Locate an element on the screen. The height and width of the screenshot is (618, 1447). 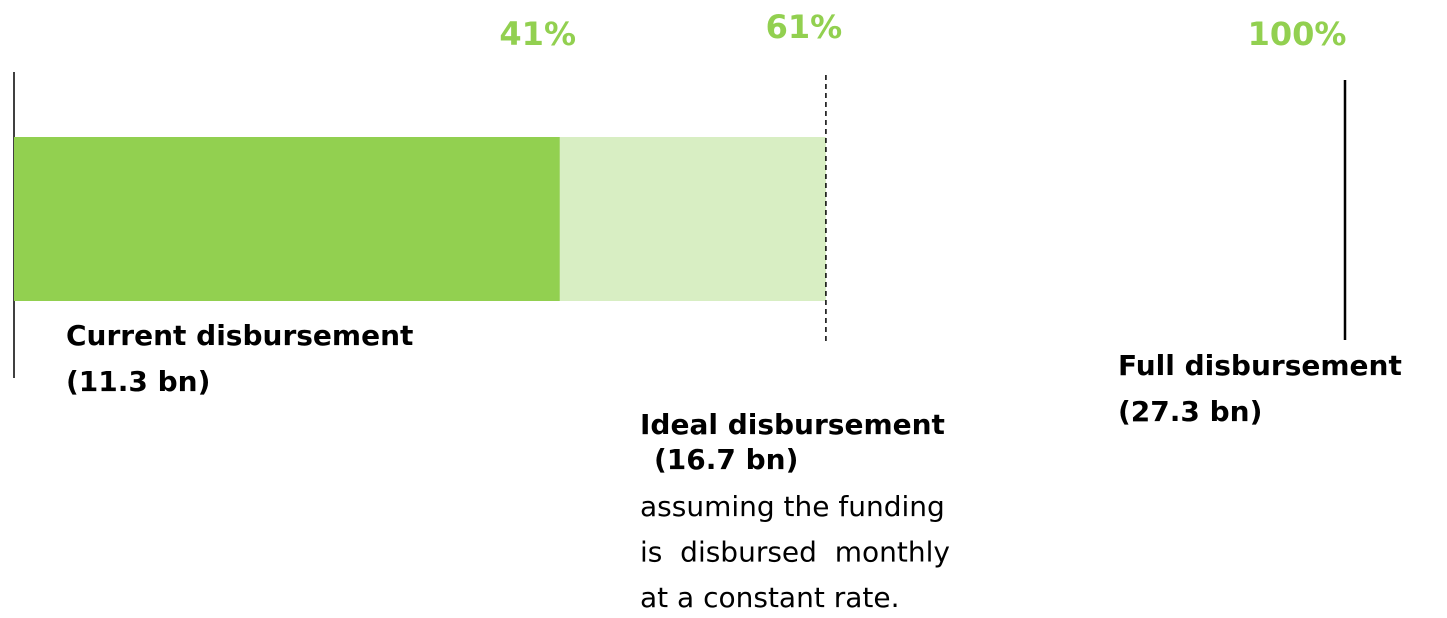
note-line: at a constant rate. is located at coordinates (770, 597).